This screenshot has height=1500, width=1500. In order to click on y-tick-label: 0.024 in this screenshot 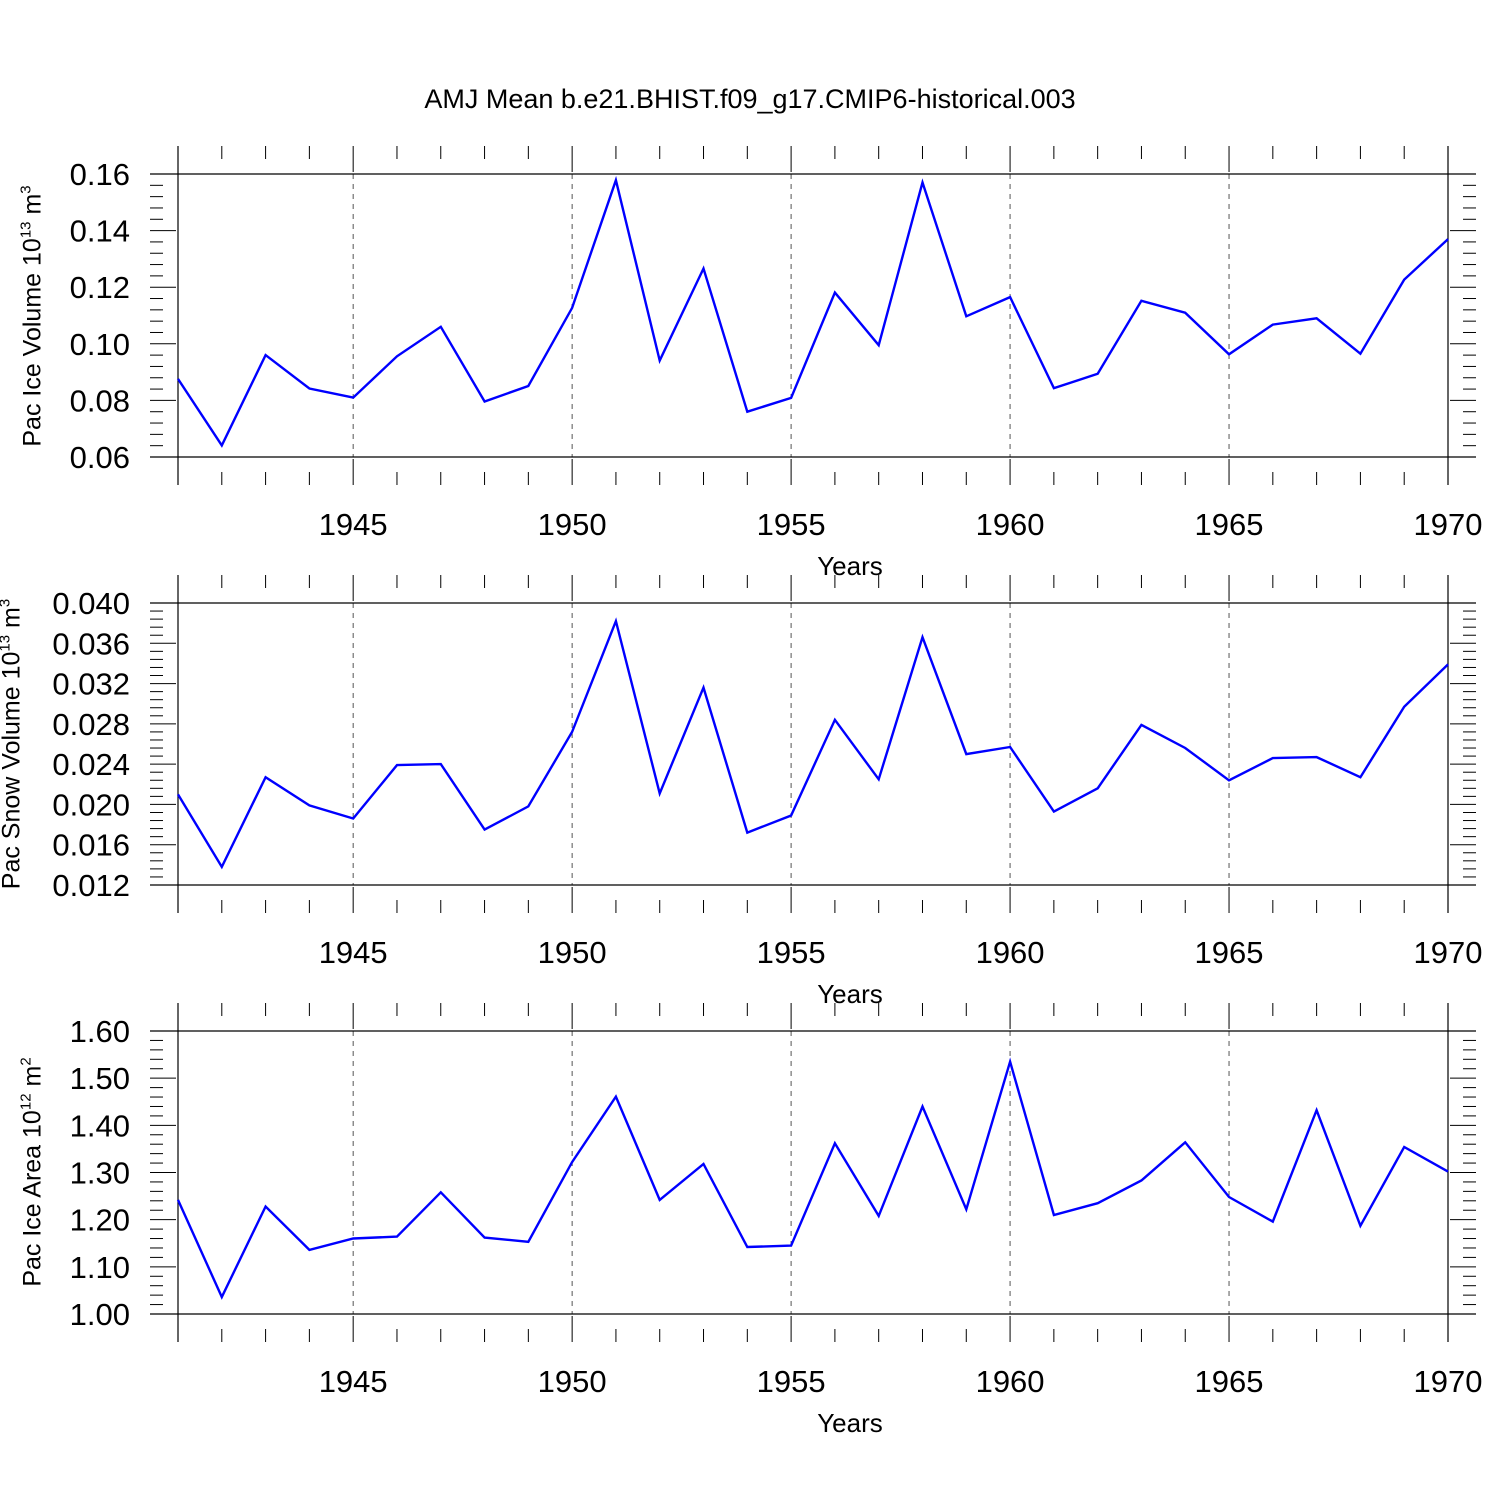, I will do `click(91, 764)`.